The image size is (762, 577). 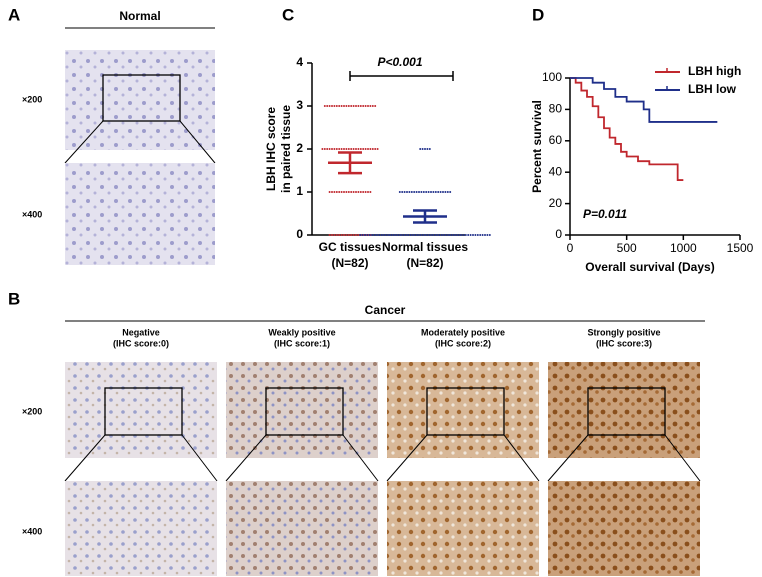 What do you see at coordinates (14, 14) in the screenshot?
I see `panel-label: A` at bounding box center [14, 14].